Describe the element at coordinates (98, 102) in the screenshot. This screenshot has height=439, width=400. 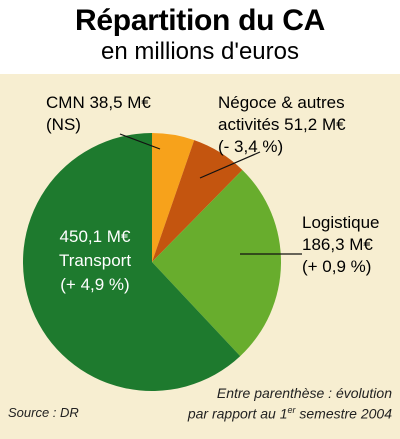
I see `slice-label-line: CMN 38,5 M€` at that location.